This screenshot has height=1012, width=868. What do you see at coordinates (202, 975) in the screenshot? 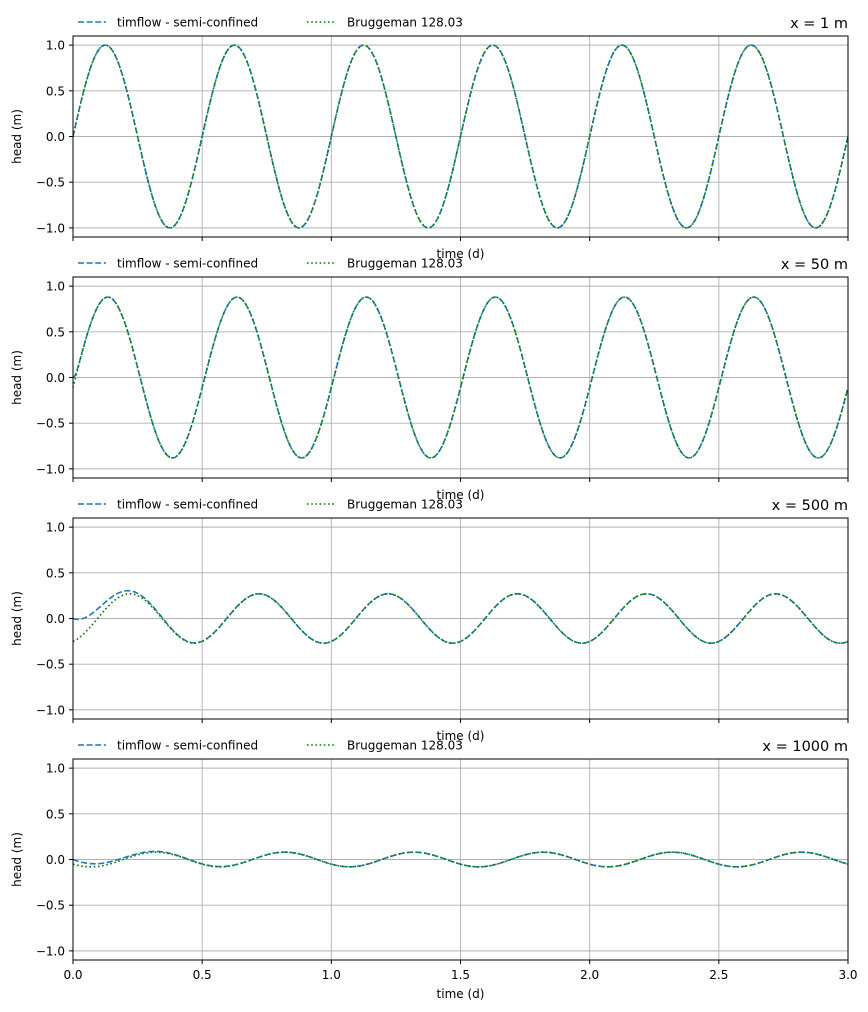
I see `x-tick-label: 0.5` at bounding box center [202, 975].